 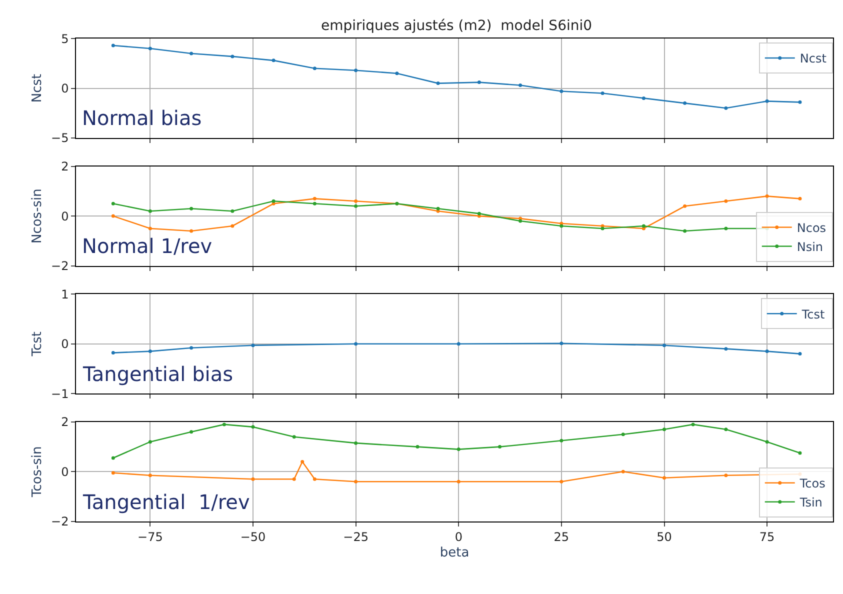 What do you see at coordinates (355, 537) in the screenshot?
I see `x-tick-label: −25` at bounding box center [355, 537].